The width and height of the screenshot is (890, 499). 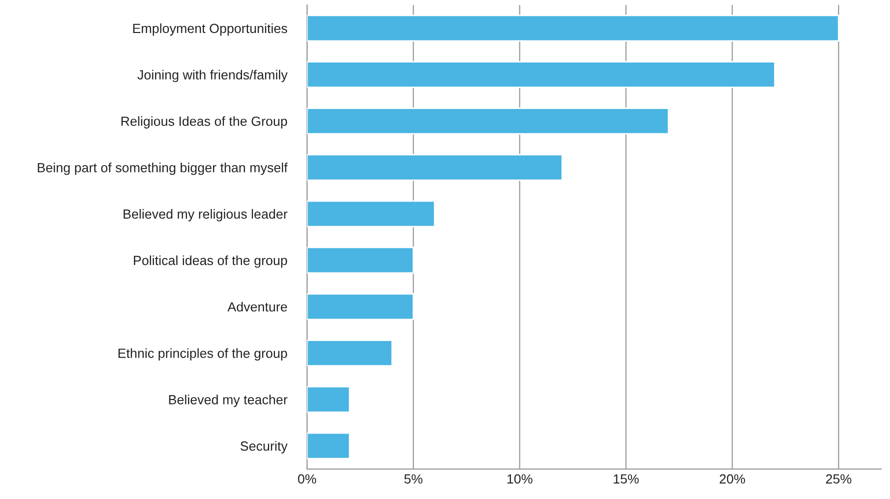 I want to click on x-tick-label: 5%, so click(x=413, y=479).